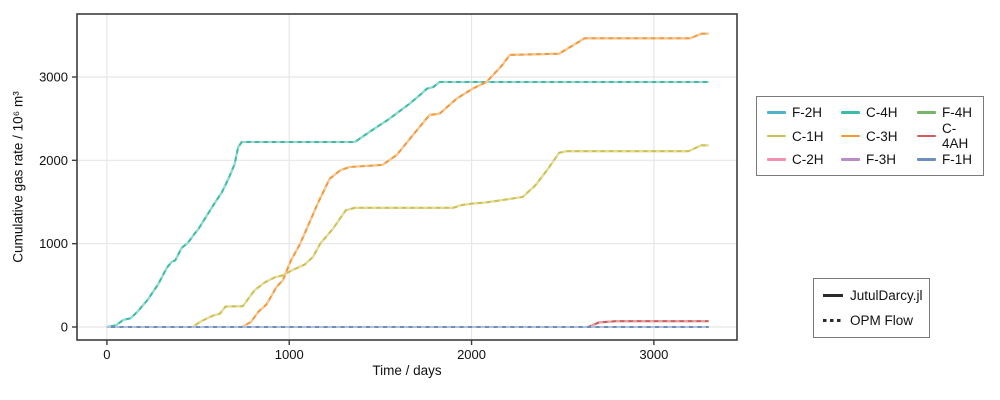 This screenshot has width=1000, height=400. I want to click on x-tick-label: 2000, so click(471, 354).